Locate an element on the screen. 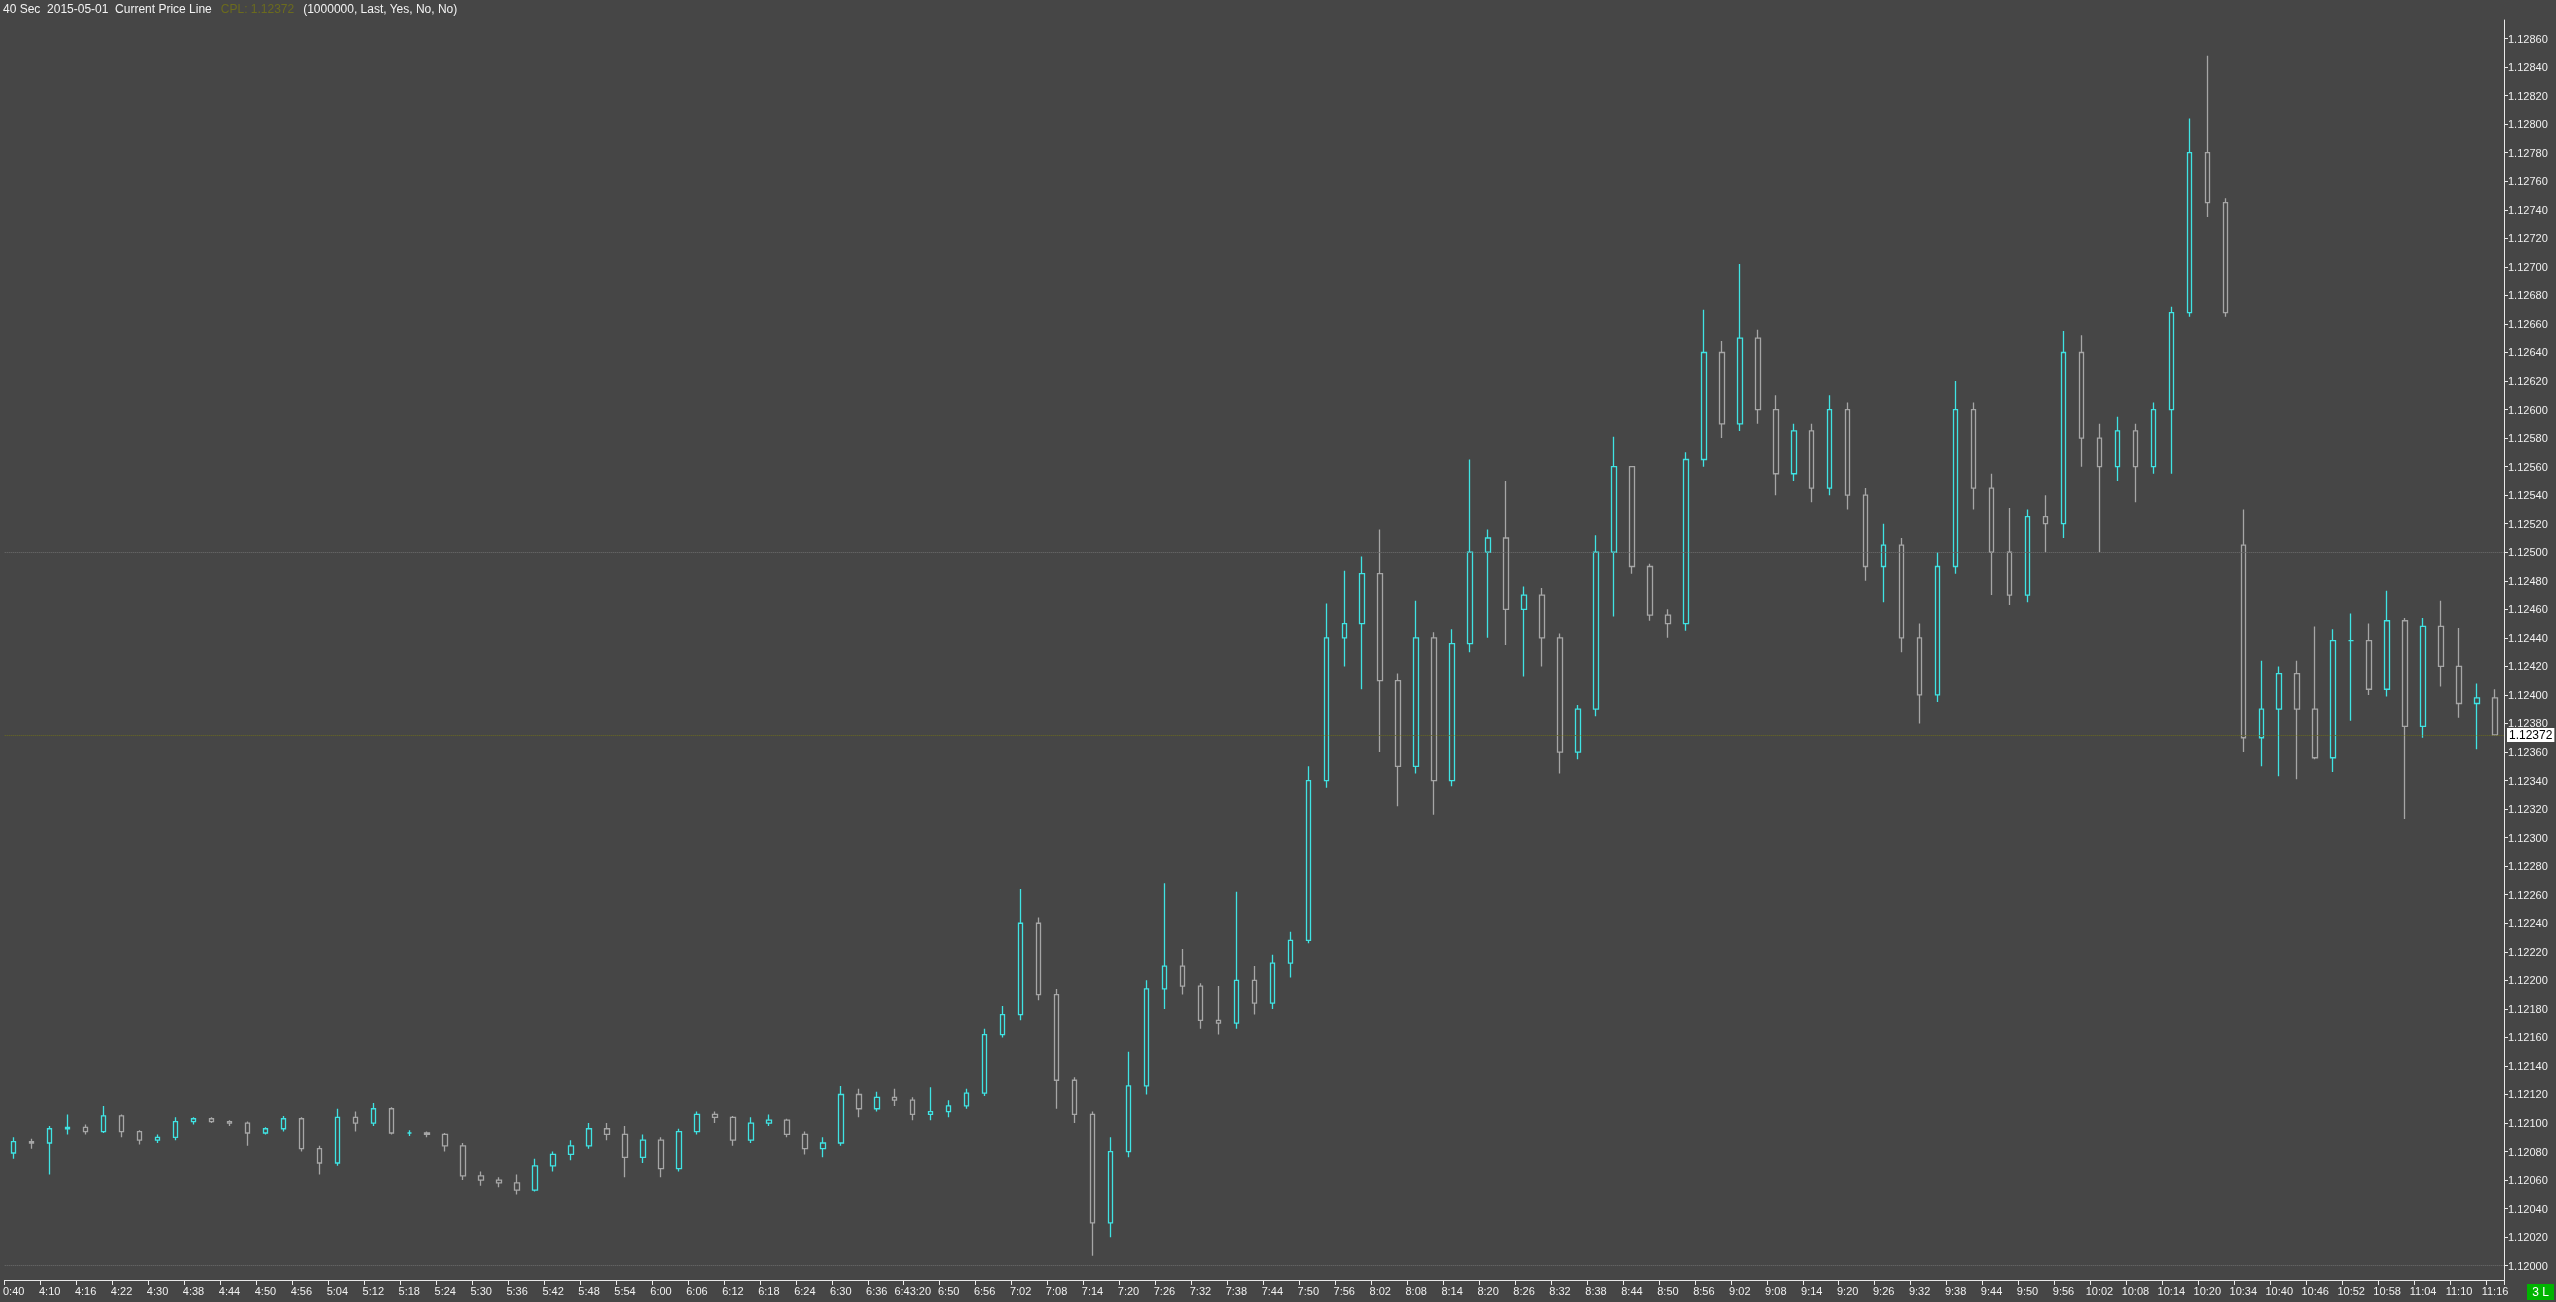 The image size is (2556, 1302). x-tick-label: 9:26 is located at coordinates (1883, 1290).